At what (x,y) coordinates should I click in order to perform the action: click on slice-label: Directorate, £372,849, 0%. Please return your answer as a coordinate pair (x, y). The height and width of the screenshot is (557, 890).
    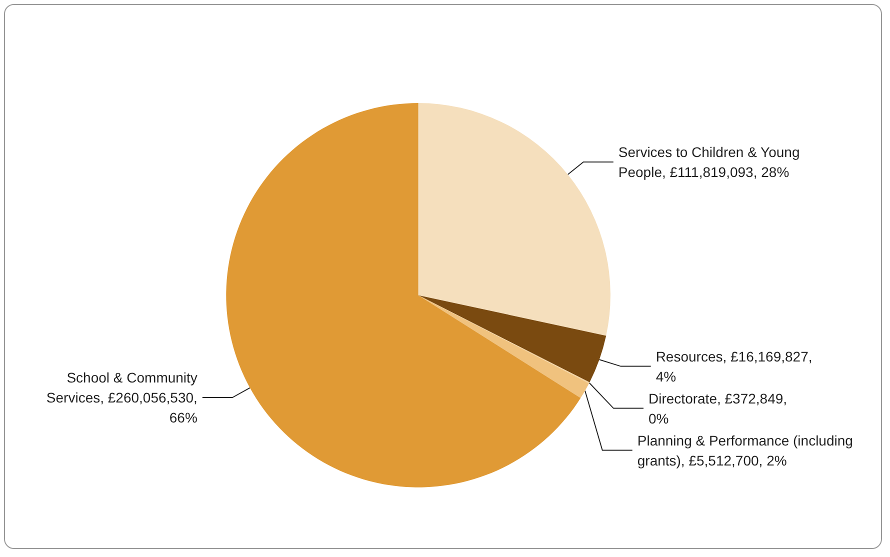
    Looking at the image, I should click on (718, 408).